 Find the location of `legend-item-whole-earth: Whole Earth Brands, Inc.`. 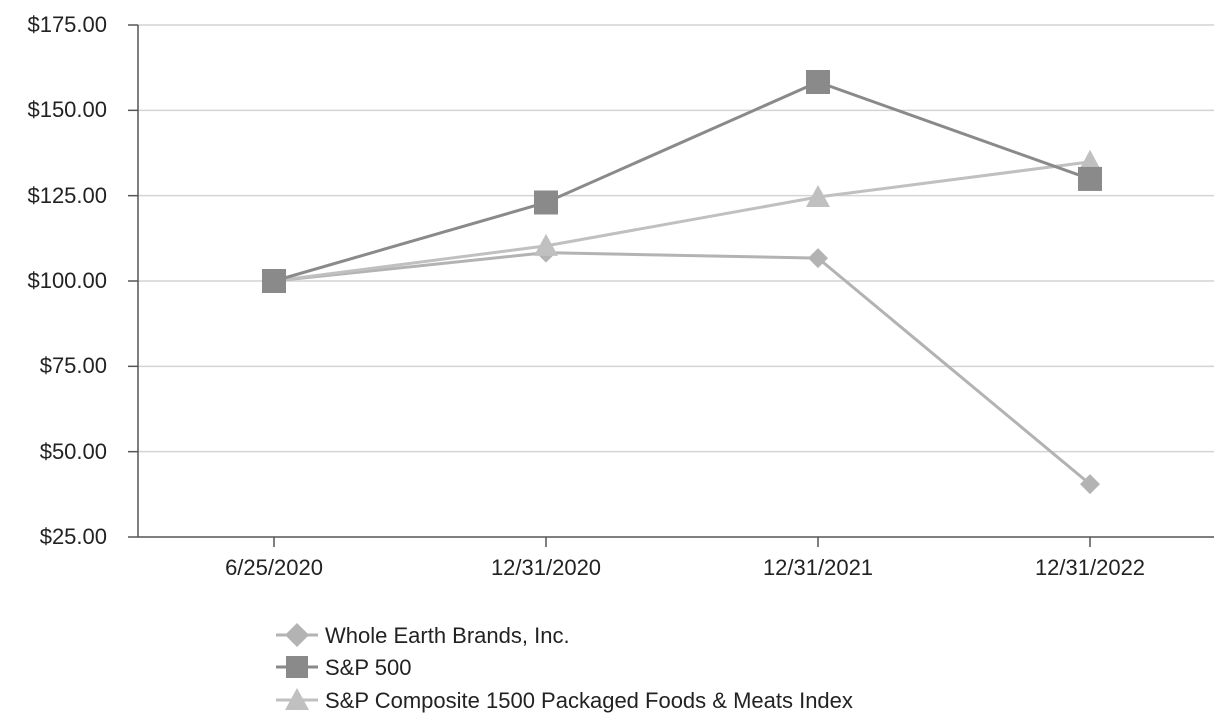

legend-item-whole-earth: Whole Earth Brands, Inc. is located at coordinates (423, 635).